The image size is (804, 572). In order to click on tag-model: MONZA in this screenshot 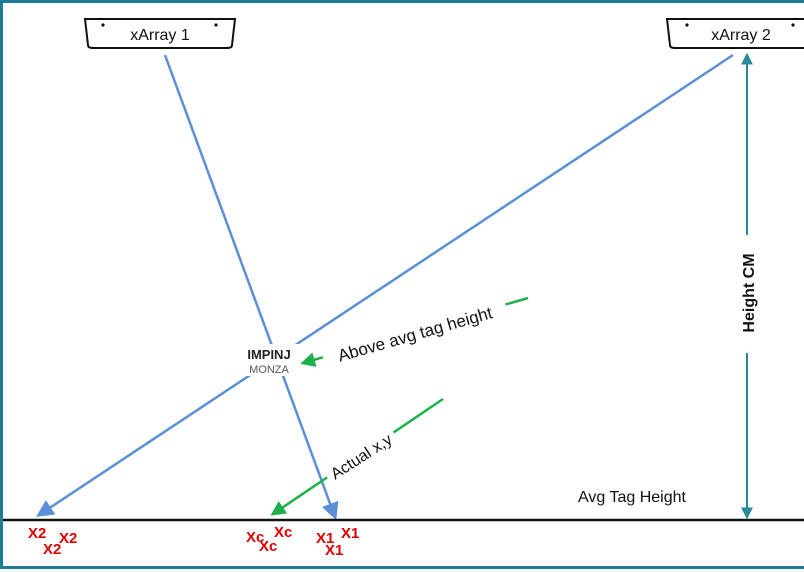, I will do `click(269, 370)`.